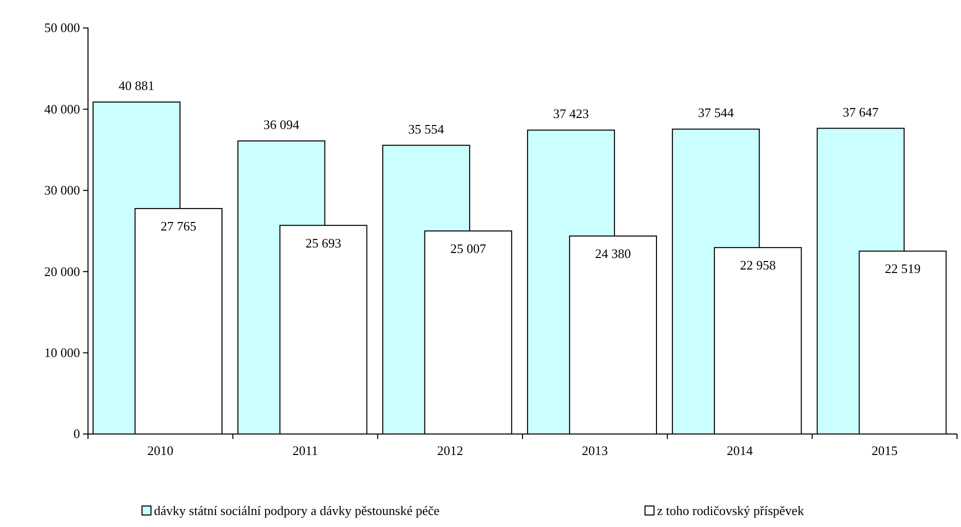 This screenshot has width=961, height=527. I want to click on text: 36 094, so click(281, 124).